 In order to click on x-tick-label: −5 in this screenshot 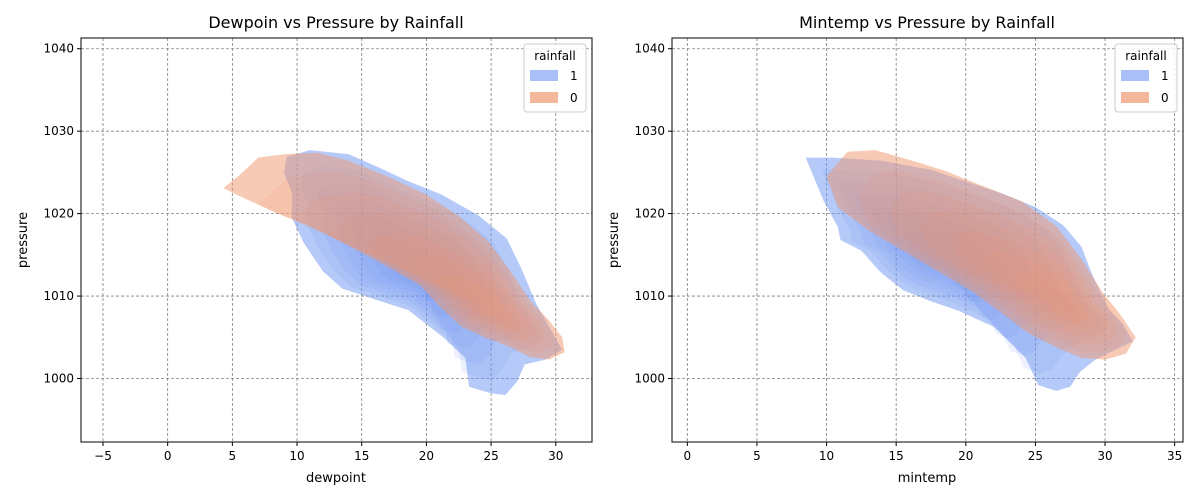, I will do `click(103, 456)`.